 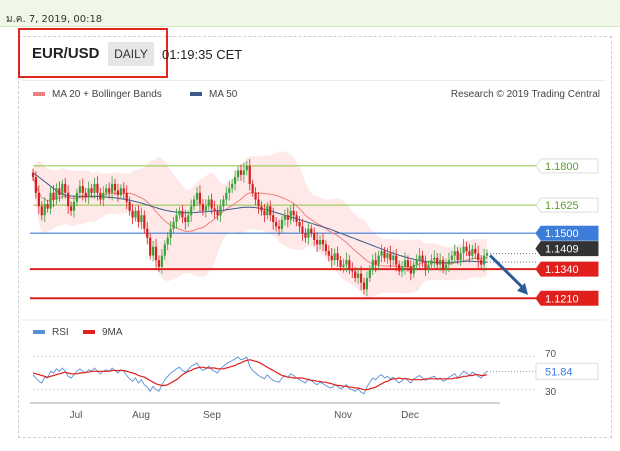 What do you see at coordinates (131, 54) in the screenshot?
I see `period-badge: DAILY` at bounding box center [131, 54].